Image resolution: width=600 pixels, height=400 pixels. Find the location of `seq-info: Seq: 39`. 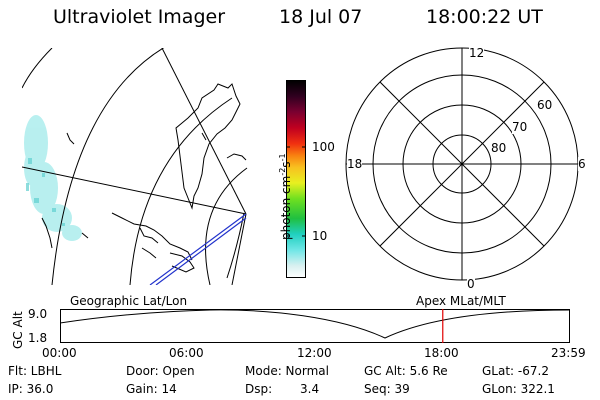

seq-info: Seq: 39 is located at coordinates (387, 389).